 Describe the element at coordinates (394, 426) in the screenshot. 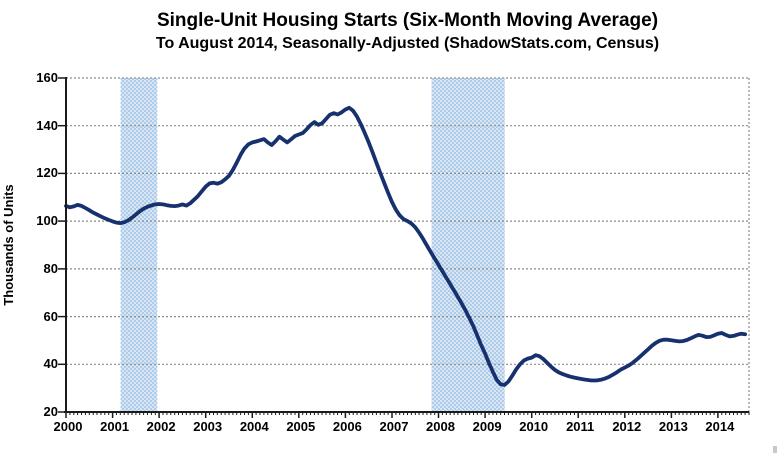

I see `x-tick-label-2007: 2007` at that location.